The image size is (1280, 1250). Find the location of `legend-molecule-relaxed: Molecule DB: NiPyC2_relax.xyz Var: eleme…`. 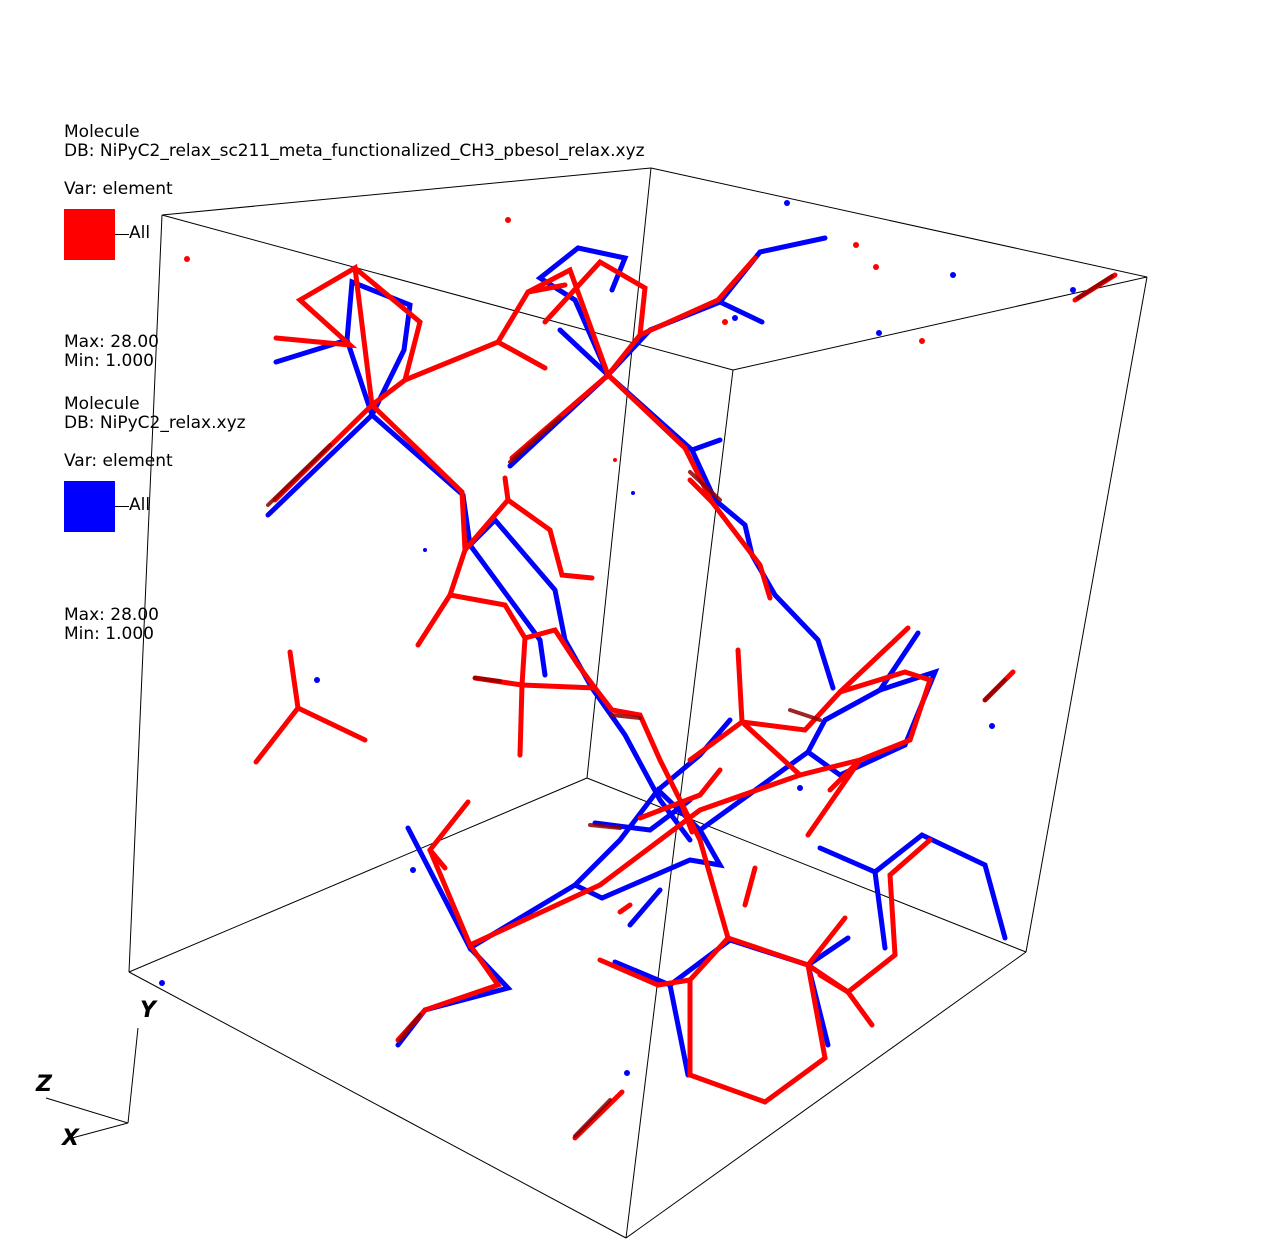

legend-molecule-relaxed: Molecule DB: NiPyC2_relax.xyz Var: eleme… is located at coordinates (155, 433).